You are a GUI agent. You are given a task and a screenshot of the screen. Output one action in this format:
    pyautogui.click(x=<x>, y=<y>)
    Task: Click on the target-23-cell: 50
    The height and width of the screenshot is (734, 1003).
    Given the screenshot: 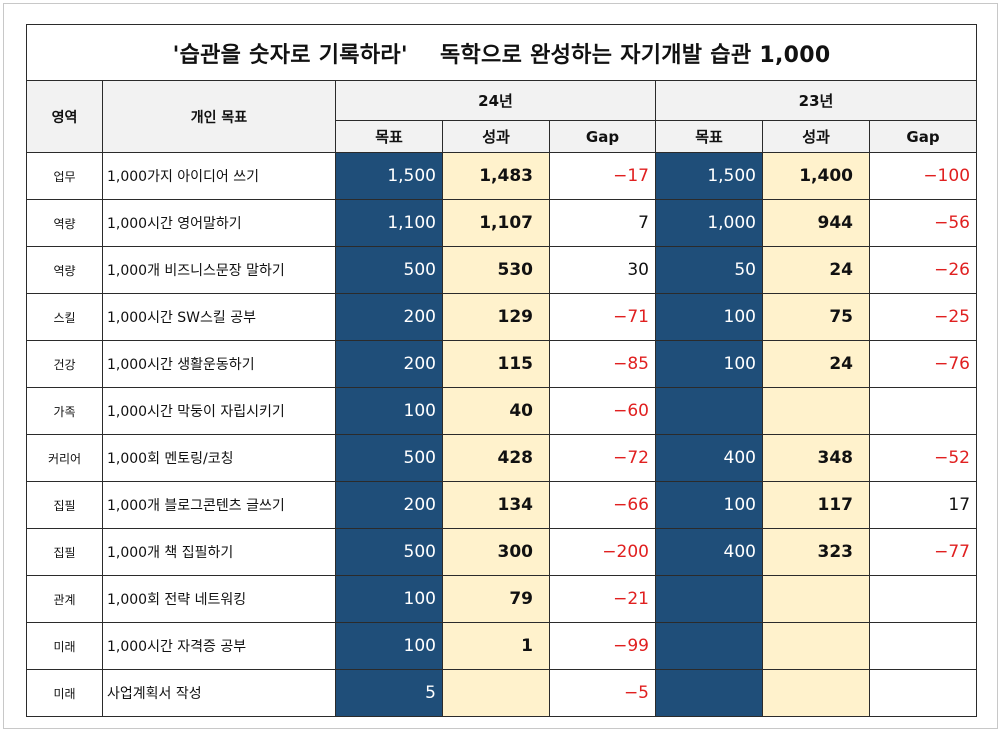 What is the action you would take?
    pyautogui.click(x=709, y=270)
    